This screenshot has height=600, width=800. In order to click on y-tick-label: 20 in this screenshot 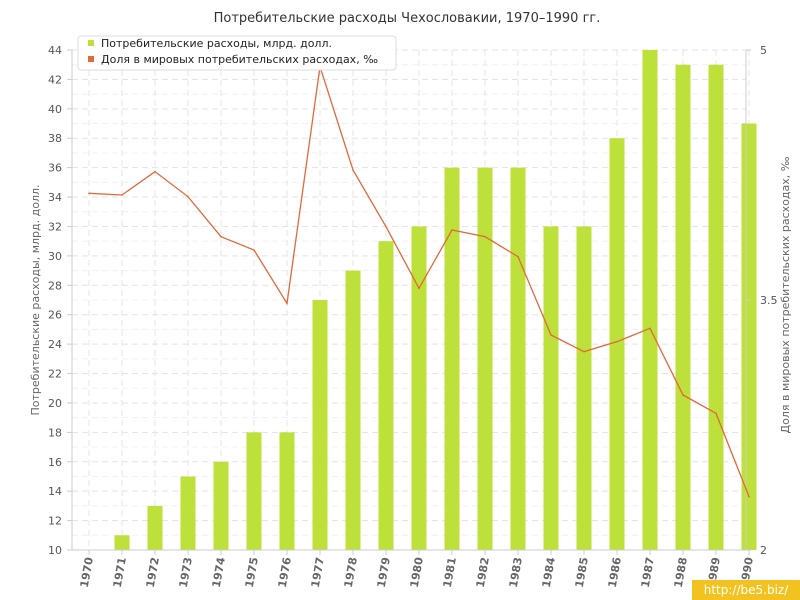, I will do `click(55, 403)`.